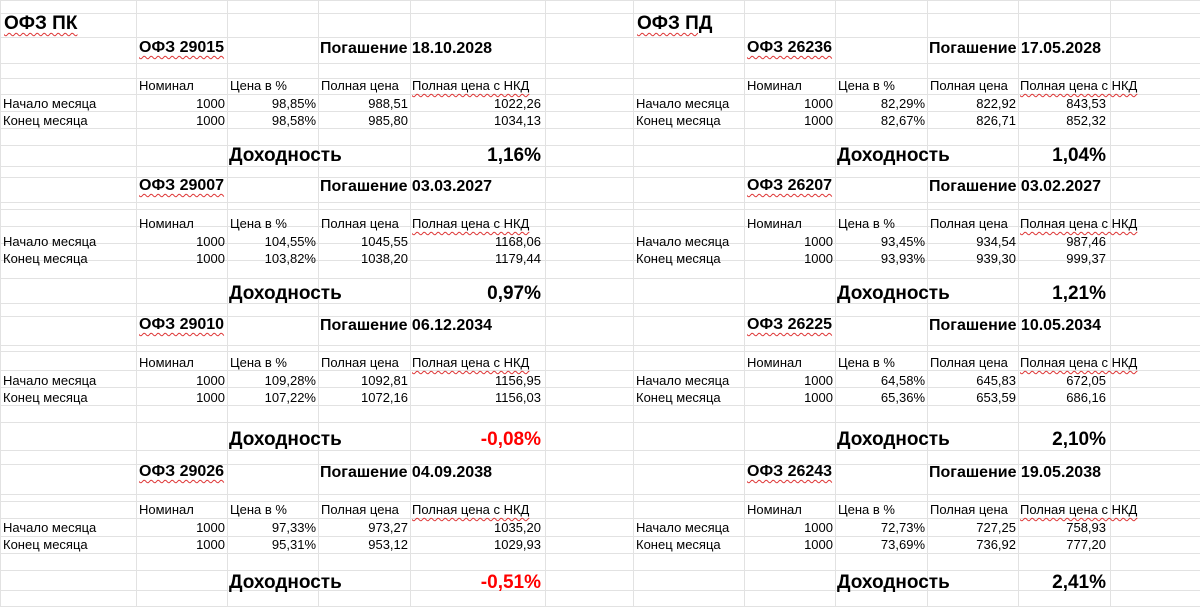 This screenshot has width=1200, height=607. I want to click on cell-price-pct: 97,33%, so click(293, 527).